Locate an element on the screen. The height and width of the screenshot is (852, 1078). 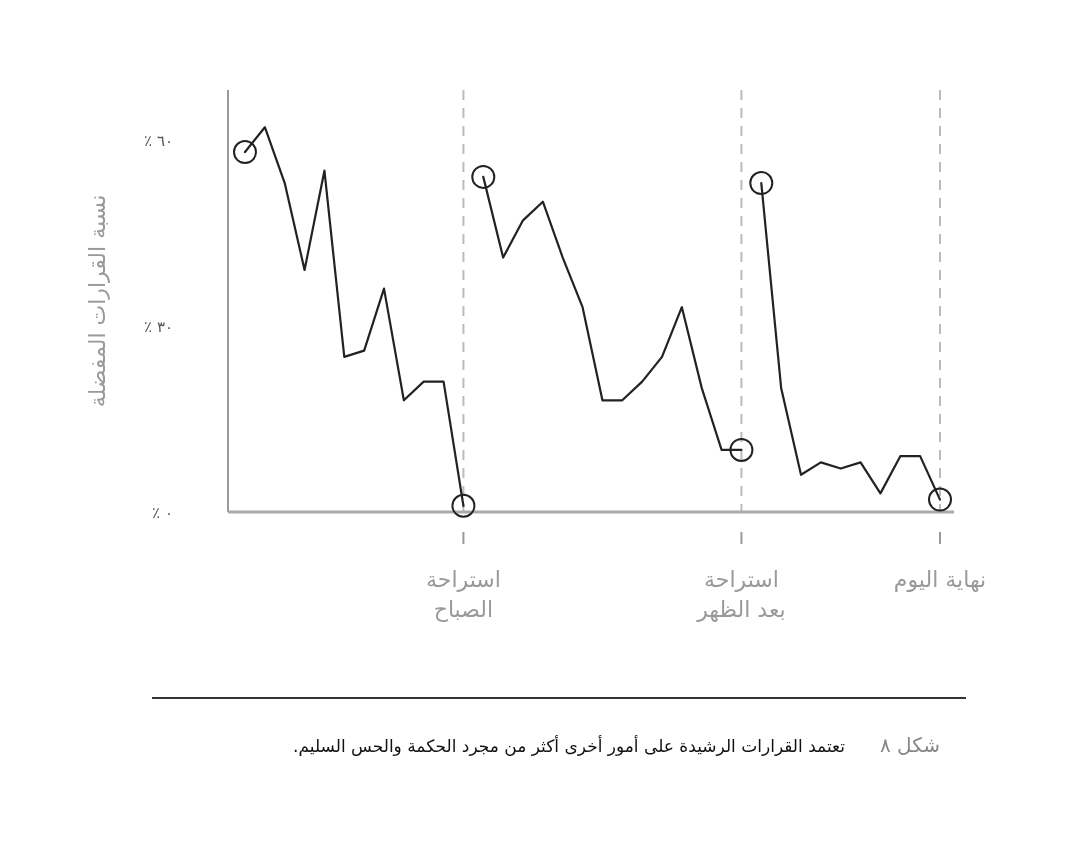
y-tick-label: ٪ ٦٠ is located at coordinates (158, 140).